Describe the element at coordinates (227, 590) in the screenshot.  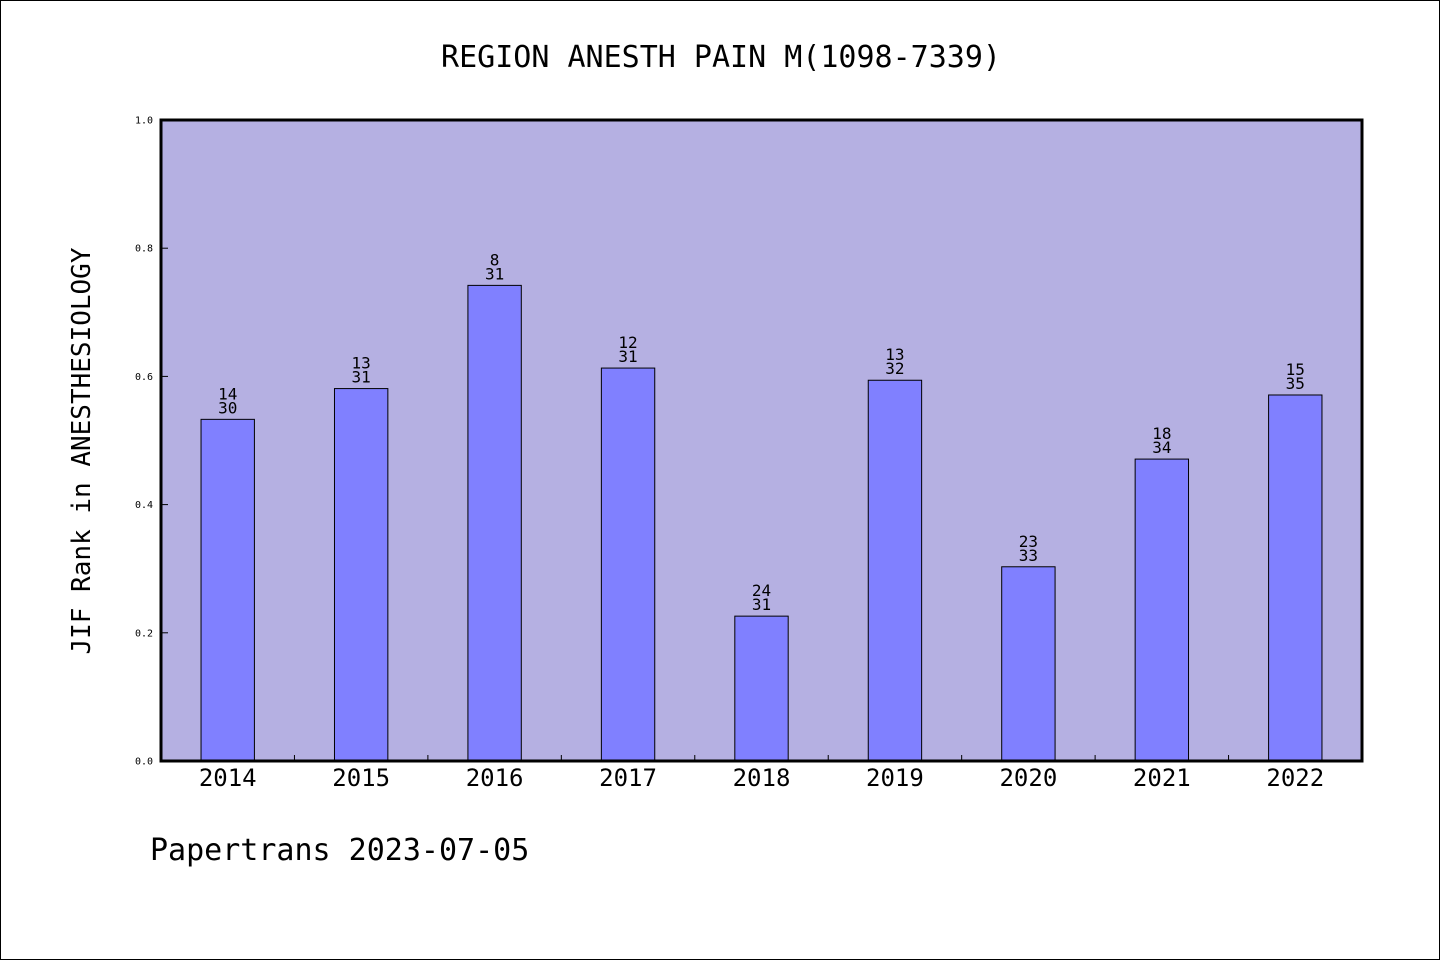
I see `bar-2014` at that location.